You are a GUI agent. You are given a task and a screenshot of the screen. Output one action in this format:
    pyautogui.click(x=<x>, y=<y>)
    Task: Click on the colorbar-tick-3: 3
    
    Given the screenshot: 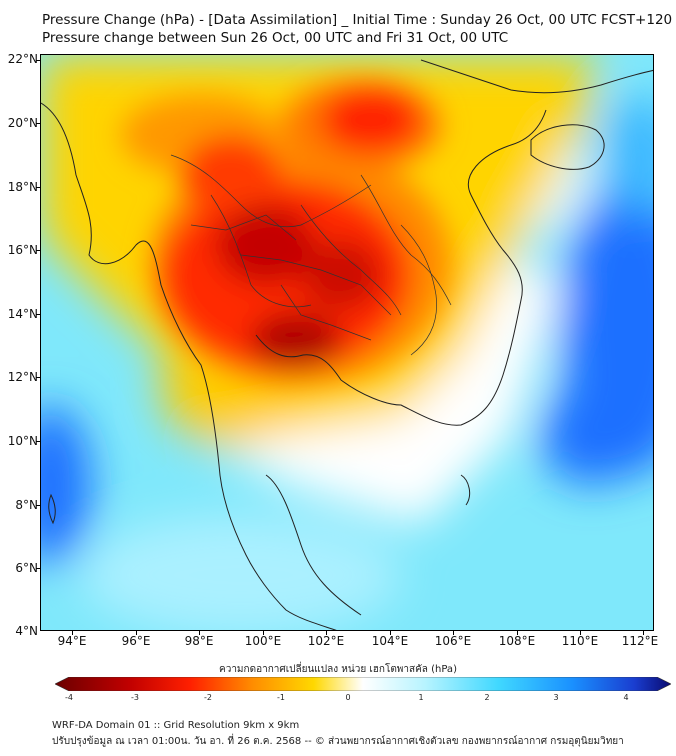 What is the action you would take?
    pyautogui.click(x=556, y=697)
    